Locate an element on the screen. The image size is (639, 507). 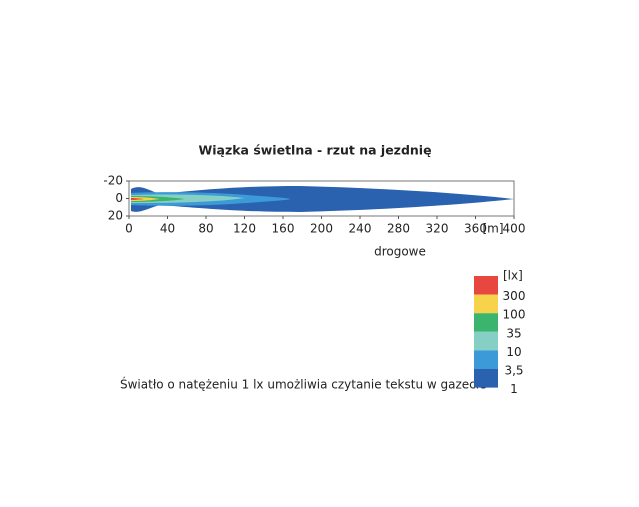
x-tick-label: 320 is located at coordinates (437, 229).